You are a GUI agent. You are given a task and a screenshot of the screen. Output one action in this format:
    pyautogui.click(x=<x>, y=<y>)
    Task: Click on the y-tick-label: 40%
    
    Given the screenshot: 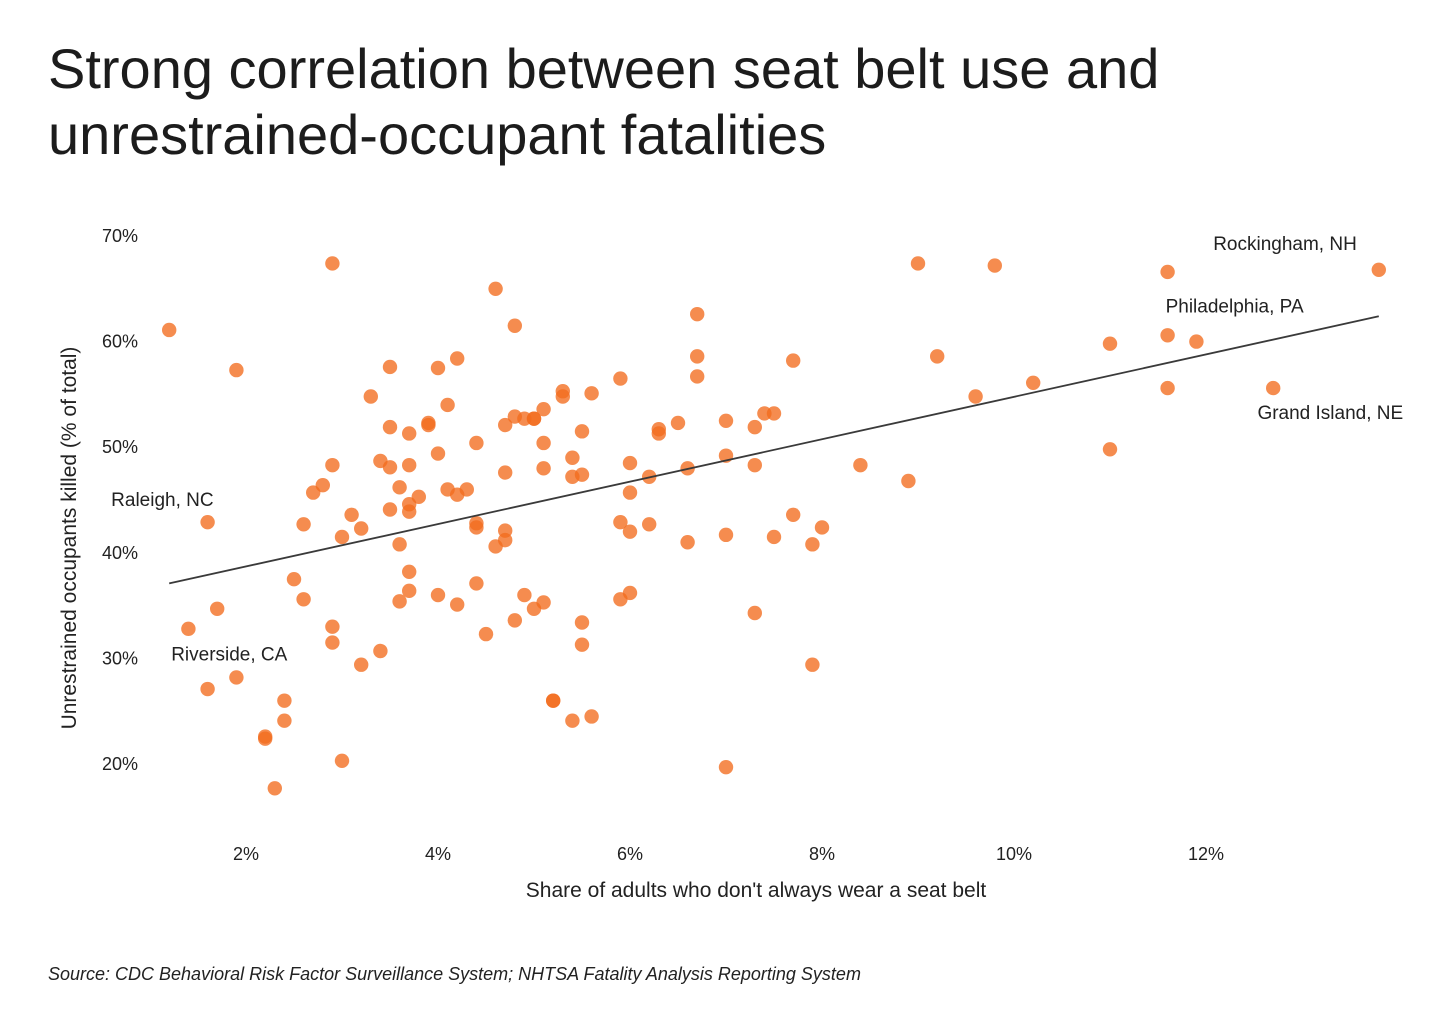 What is the action you would take?
    pyautogui.click(x=120, y=553)
    